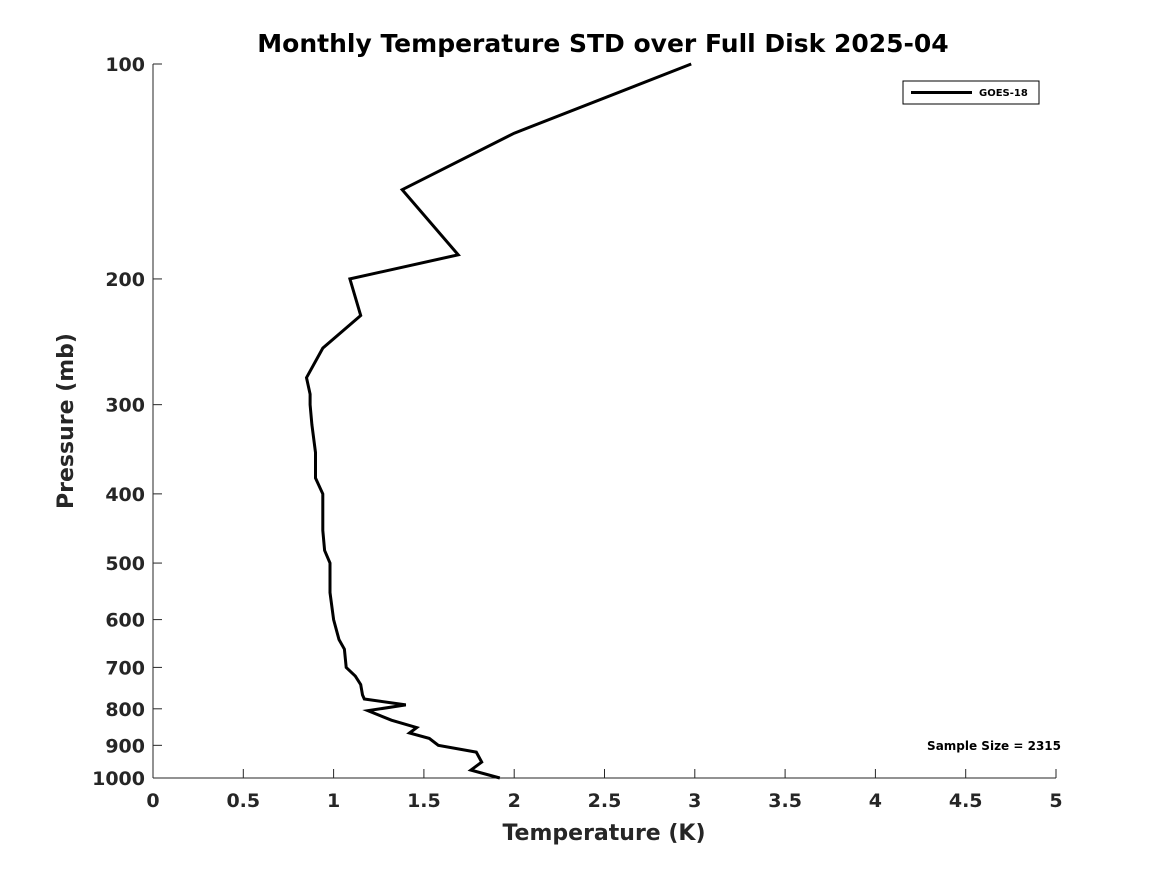 Image resolution: width=1167 pixels, height=875 pixels. What do you see at coordinates (125, 668) in the screenshot?
I see `y-tick-label: 700` at bounding box center [125, 668].